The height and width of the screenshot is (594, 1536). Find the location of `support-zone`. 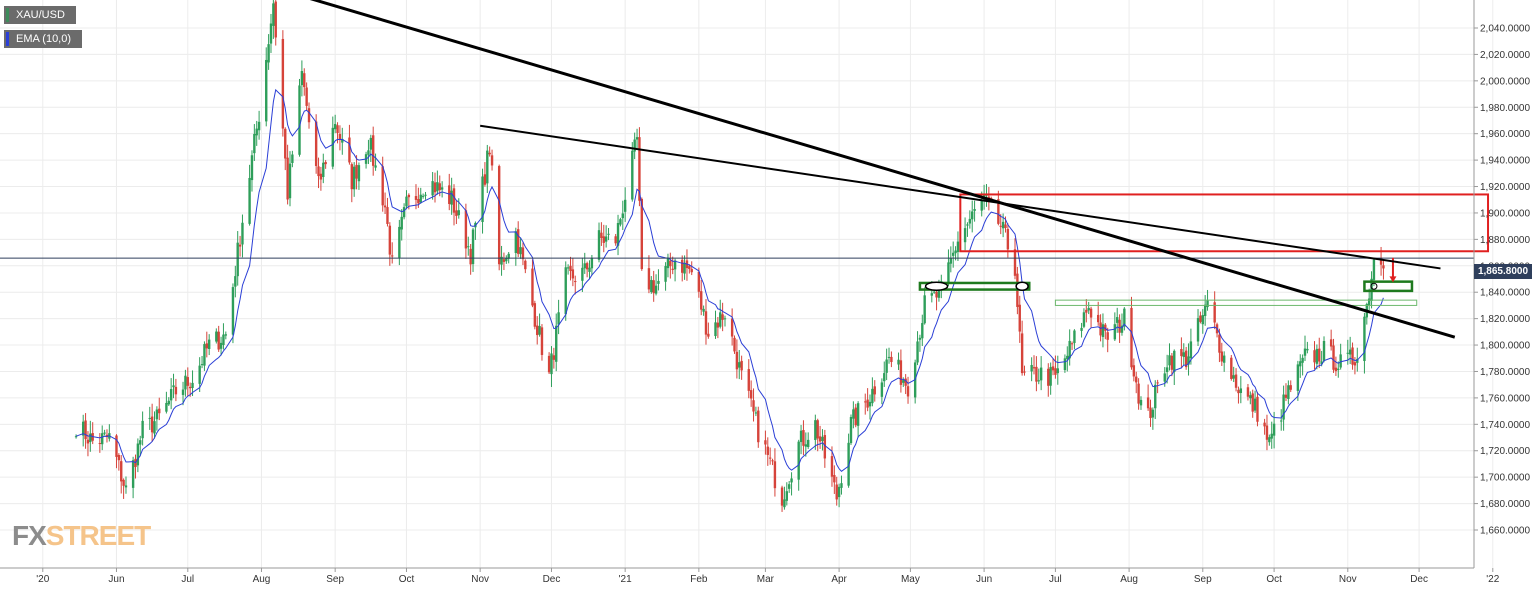

support-zone is located at coordinates (1388, 286).